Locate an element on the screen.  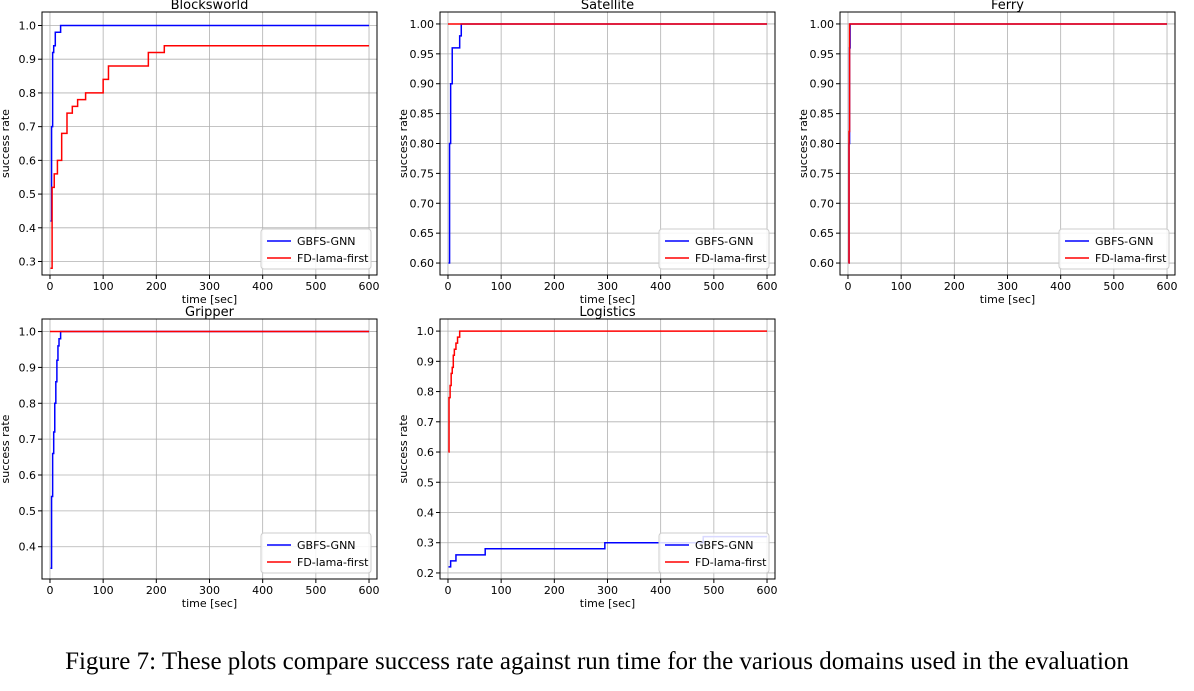
chart-title: Ferry is located at coordinates (1007, 6).